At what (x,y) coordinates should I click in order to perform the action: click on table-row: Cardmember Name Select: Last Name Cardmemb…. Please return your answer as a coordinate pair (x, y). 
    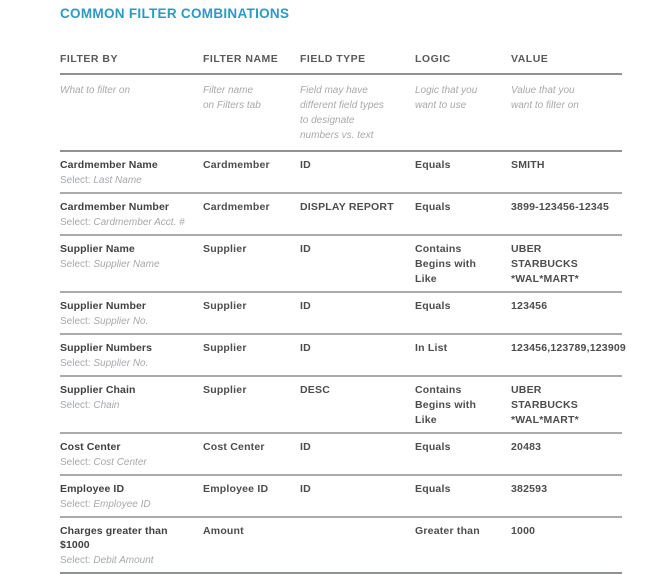
    Looking at the image, I should click on (341, 173).